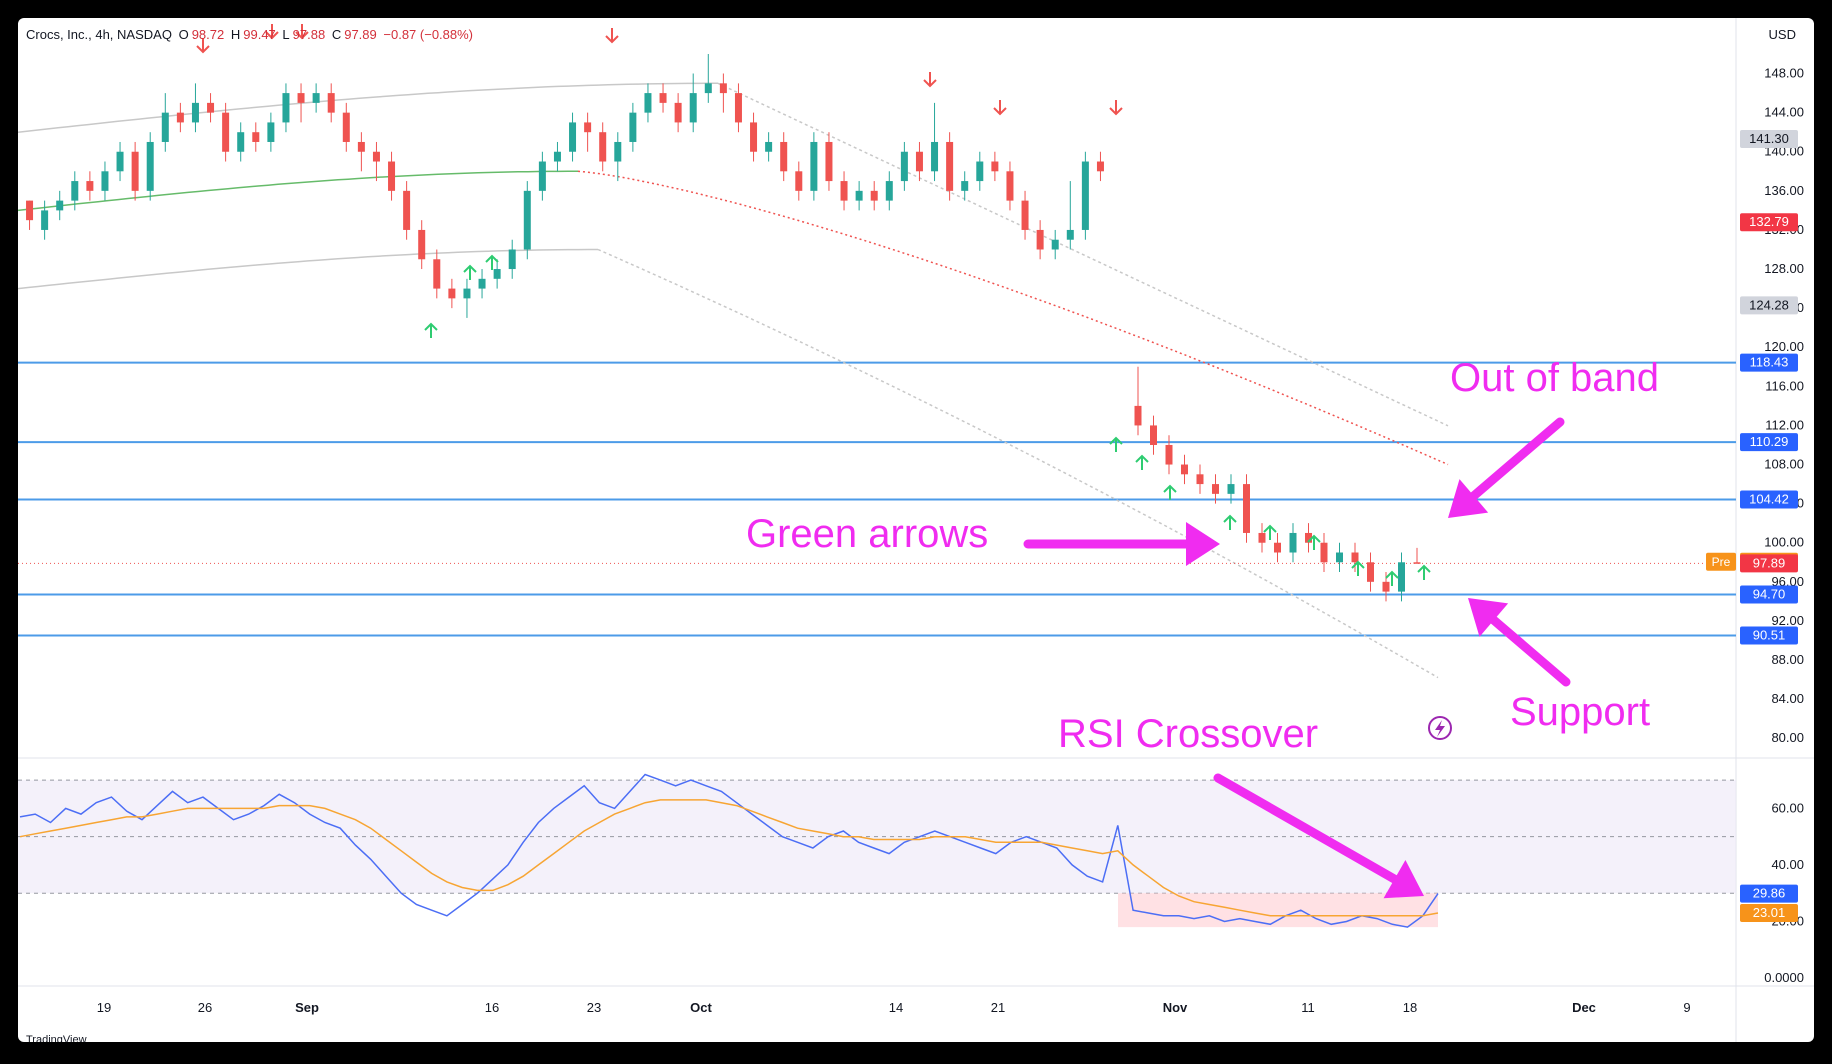 This screenshot has height=1064, width=1832. What do you see at coordinates (1787, 620) in the screenshot?
I see `price-tick-label: 92.00` at bounding box center [1787, 620].